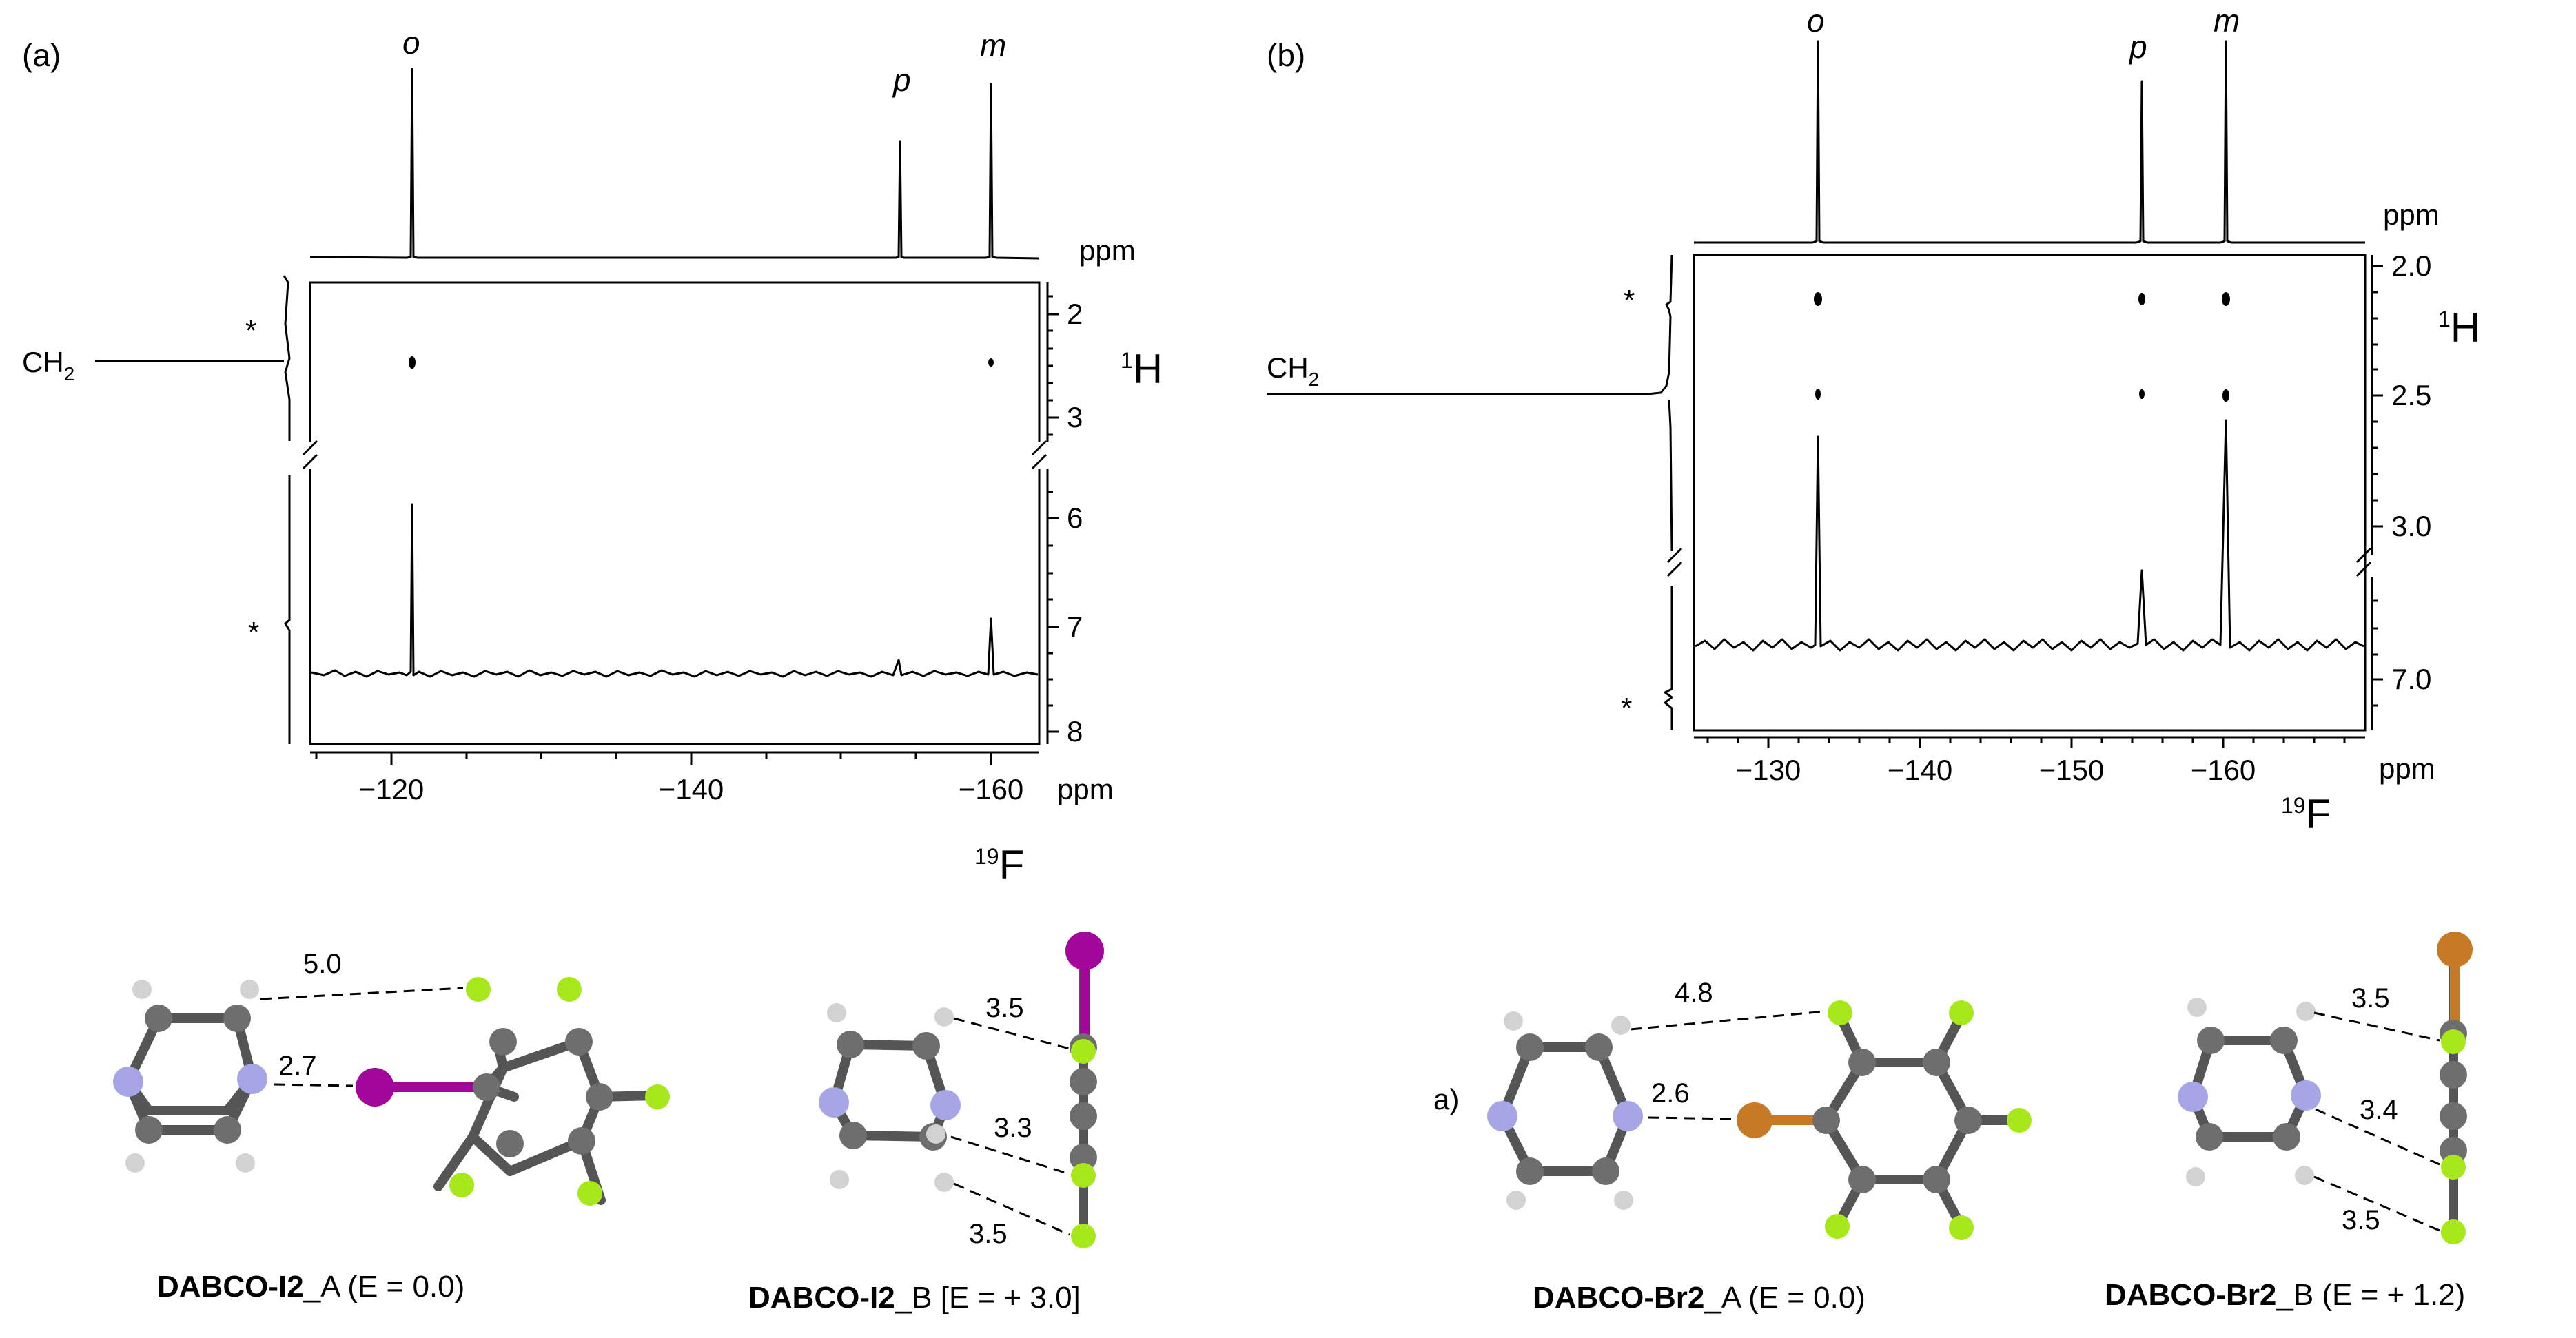  I want to click on panel-b-h-projection-lower, so click(1668, 658).